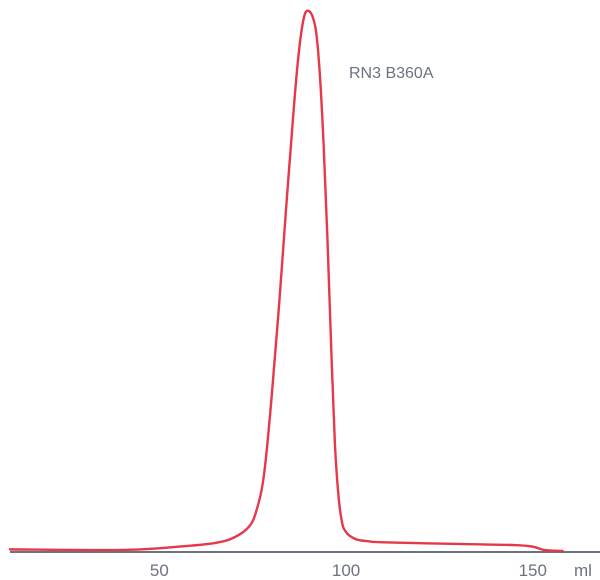 This screenshot has width=600, height=580. Describe the element at coordinates (159, 570) in the screenshot. I see `x-tick-label: 50` at that location.